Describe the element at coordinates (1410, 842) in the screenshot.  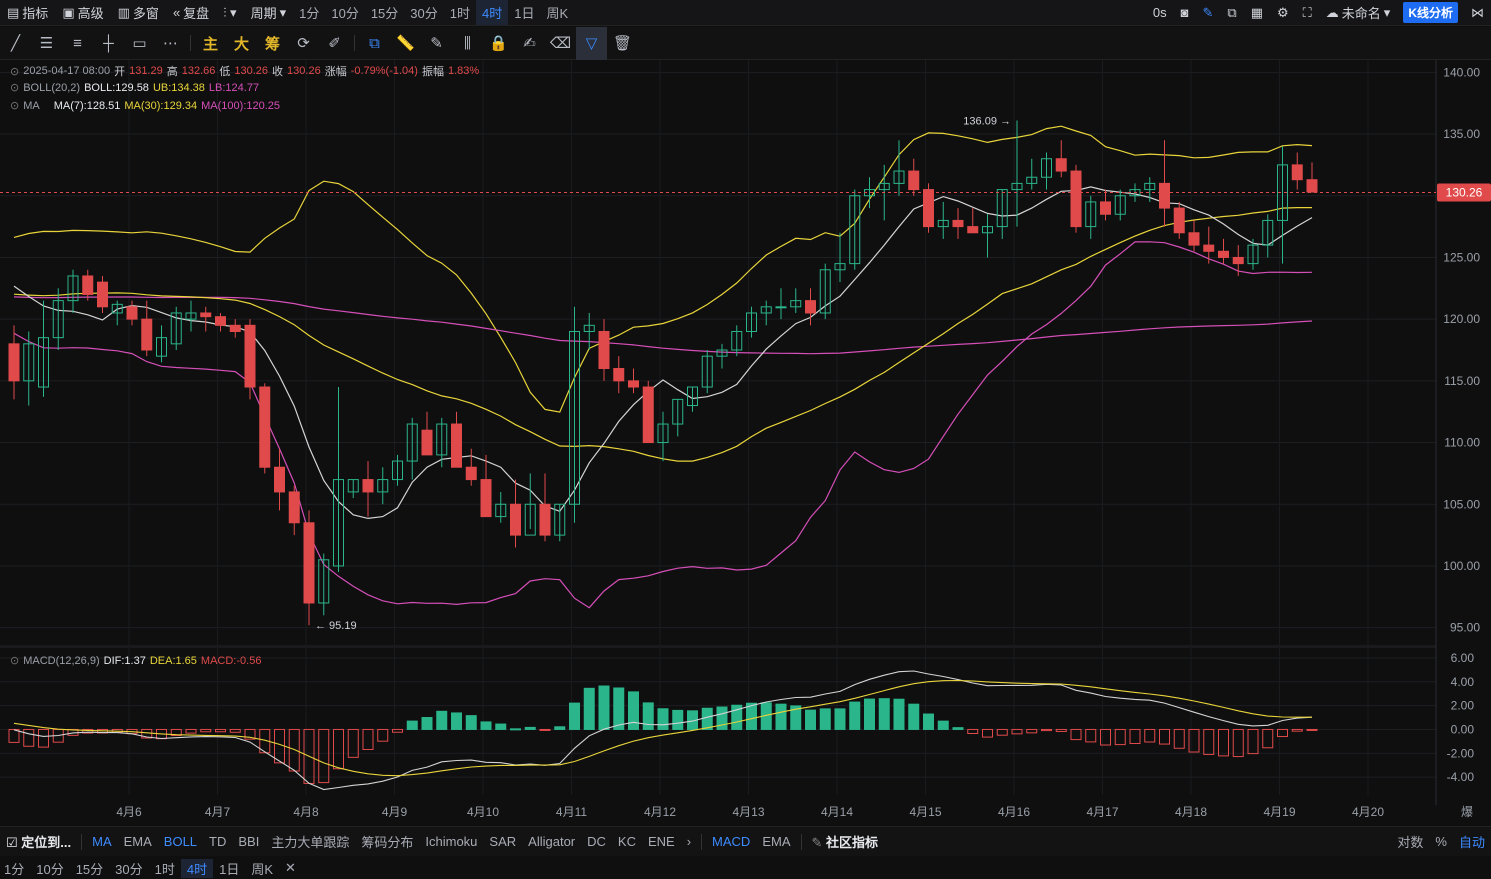
I see `log-scale-toggle: 对数` at that location.